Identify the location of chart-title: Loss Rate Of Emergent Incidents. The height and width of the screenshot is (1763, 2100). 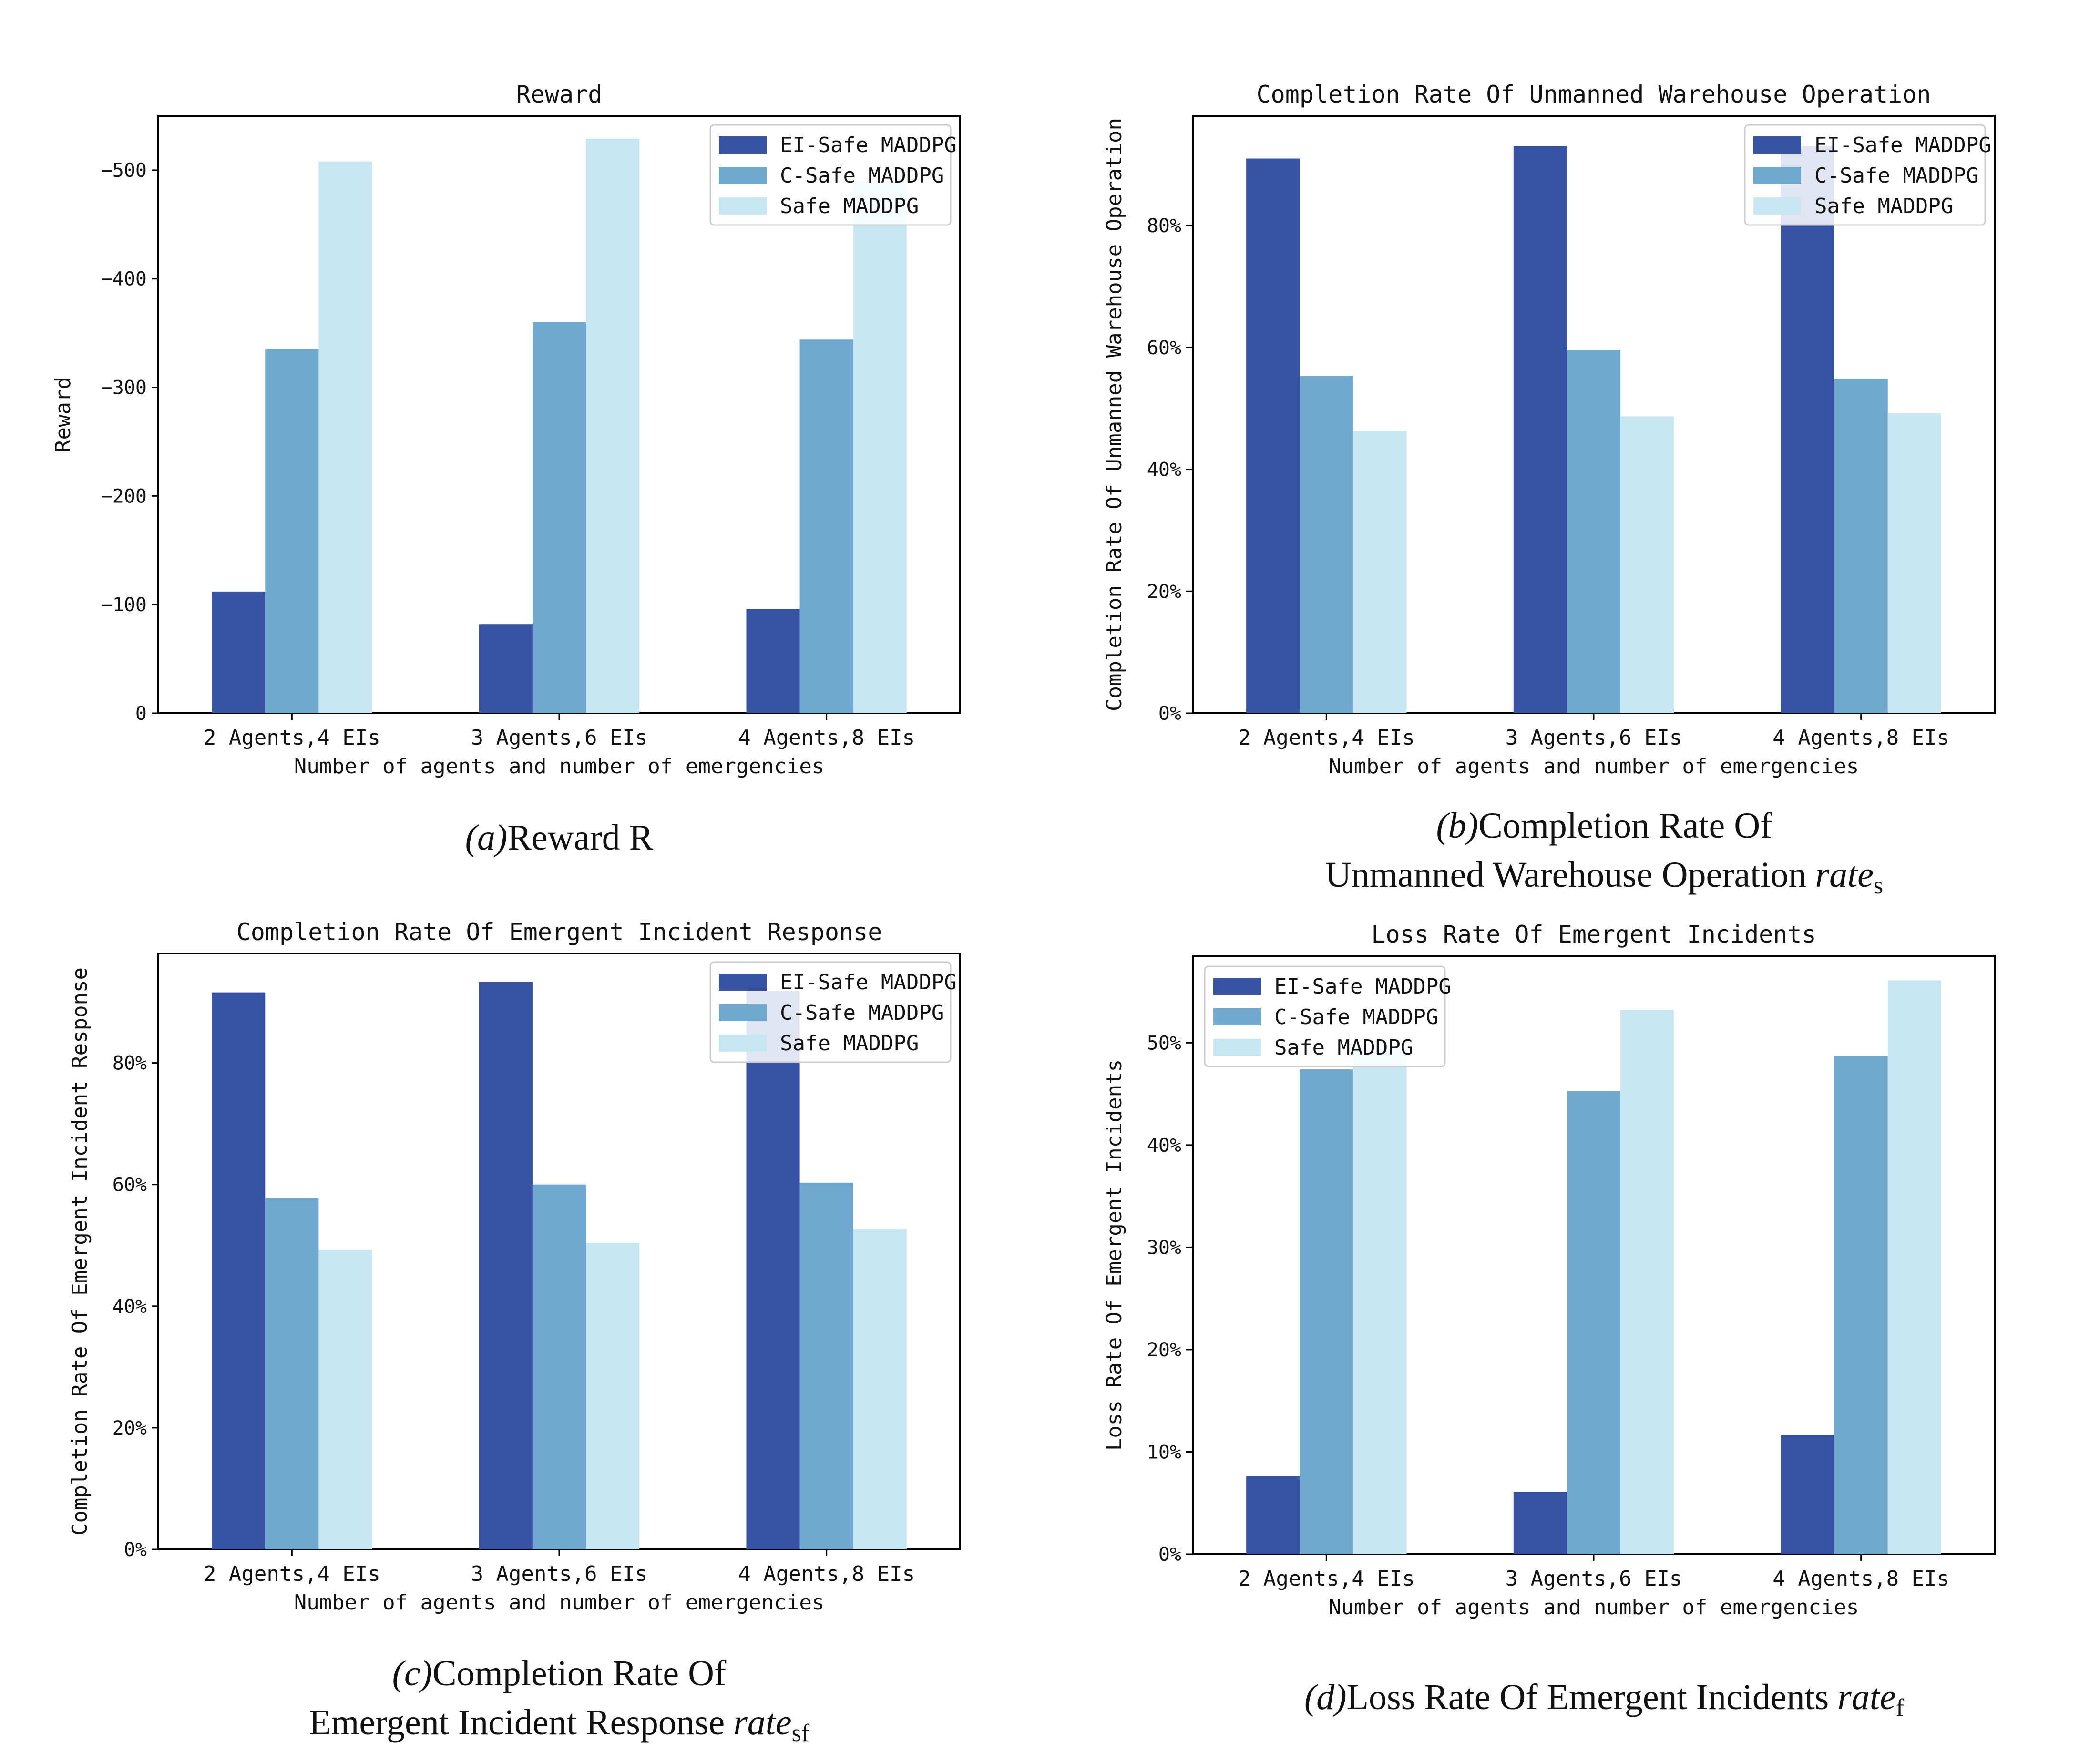
(1593, 935).